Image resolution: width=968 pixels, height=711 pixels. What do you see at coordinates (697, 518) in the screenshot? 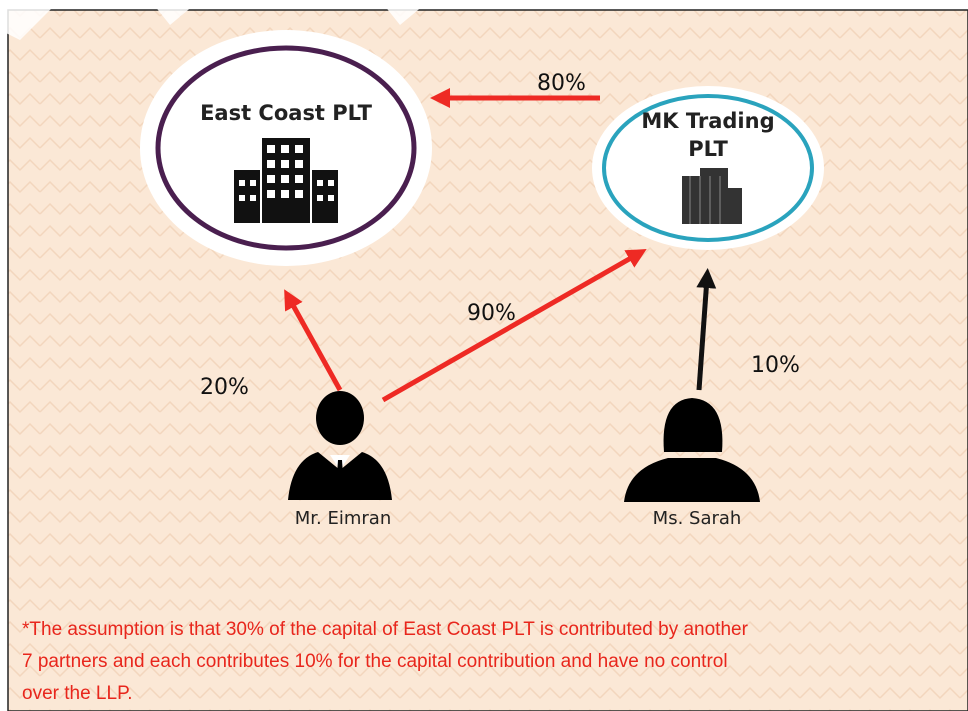
I see `person-label: Ms. Sarah` at bounding box center [697, 518].